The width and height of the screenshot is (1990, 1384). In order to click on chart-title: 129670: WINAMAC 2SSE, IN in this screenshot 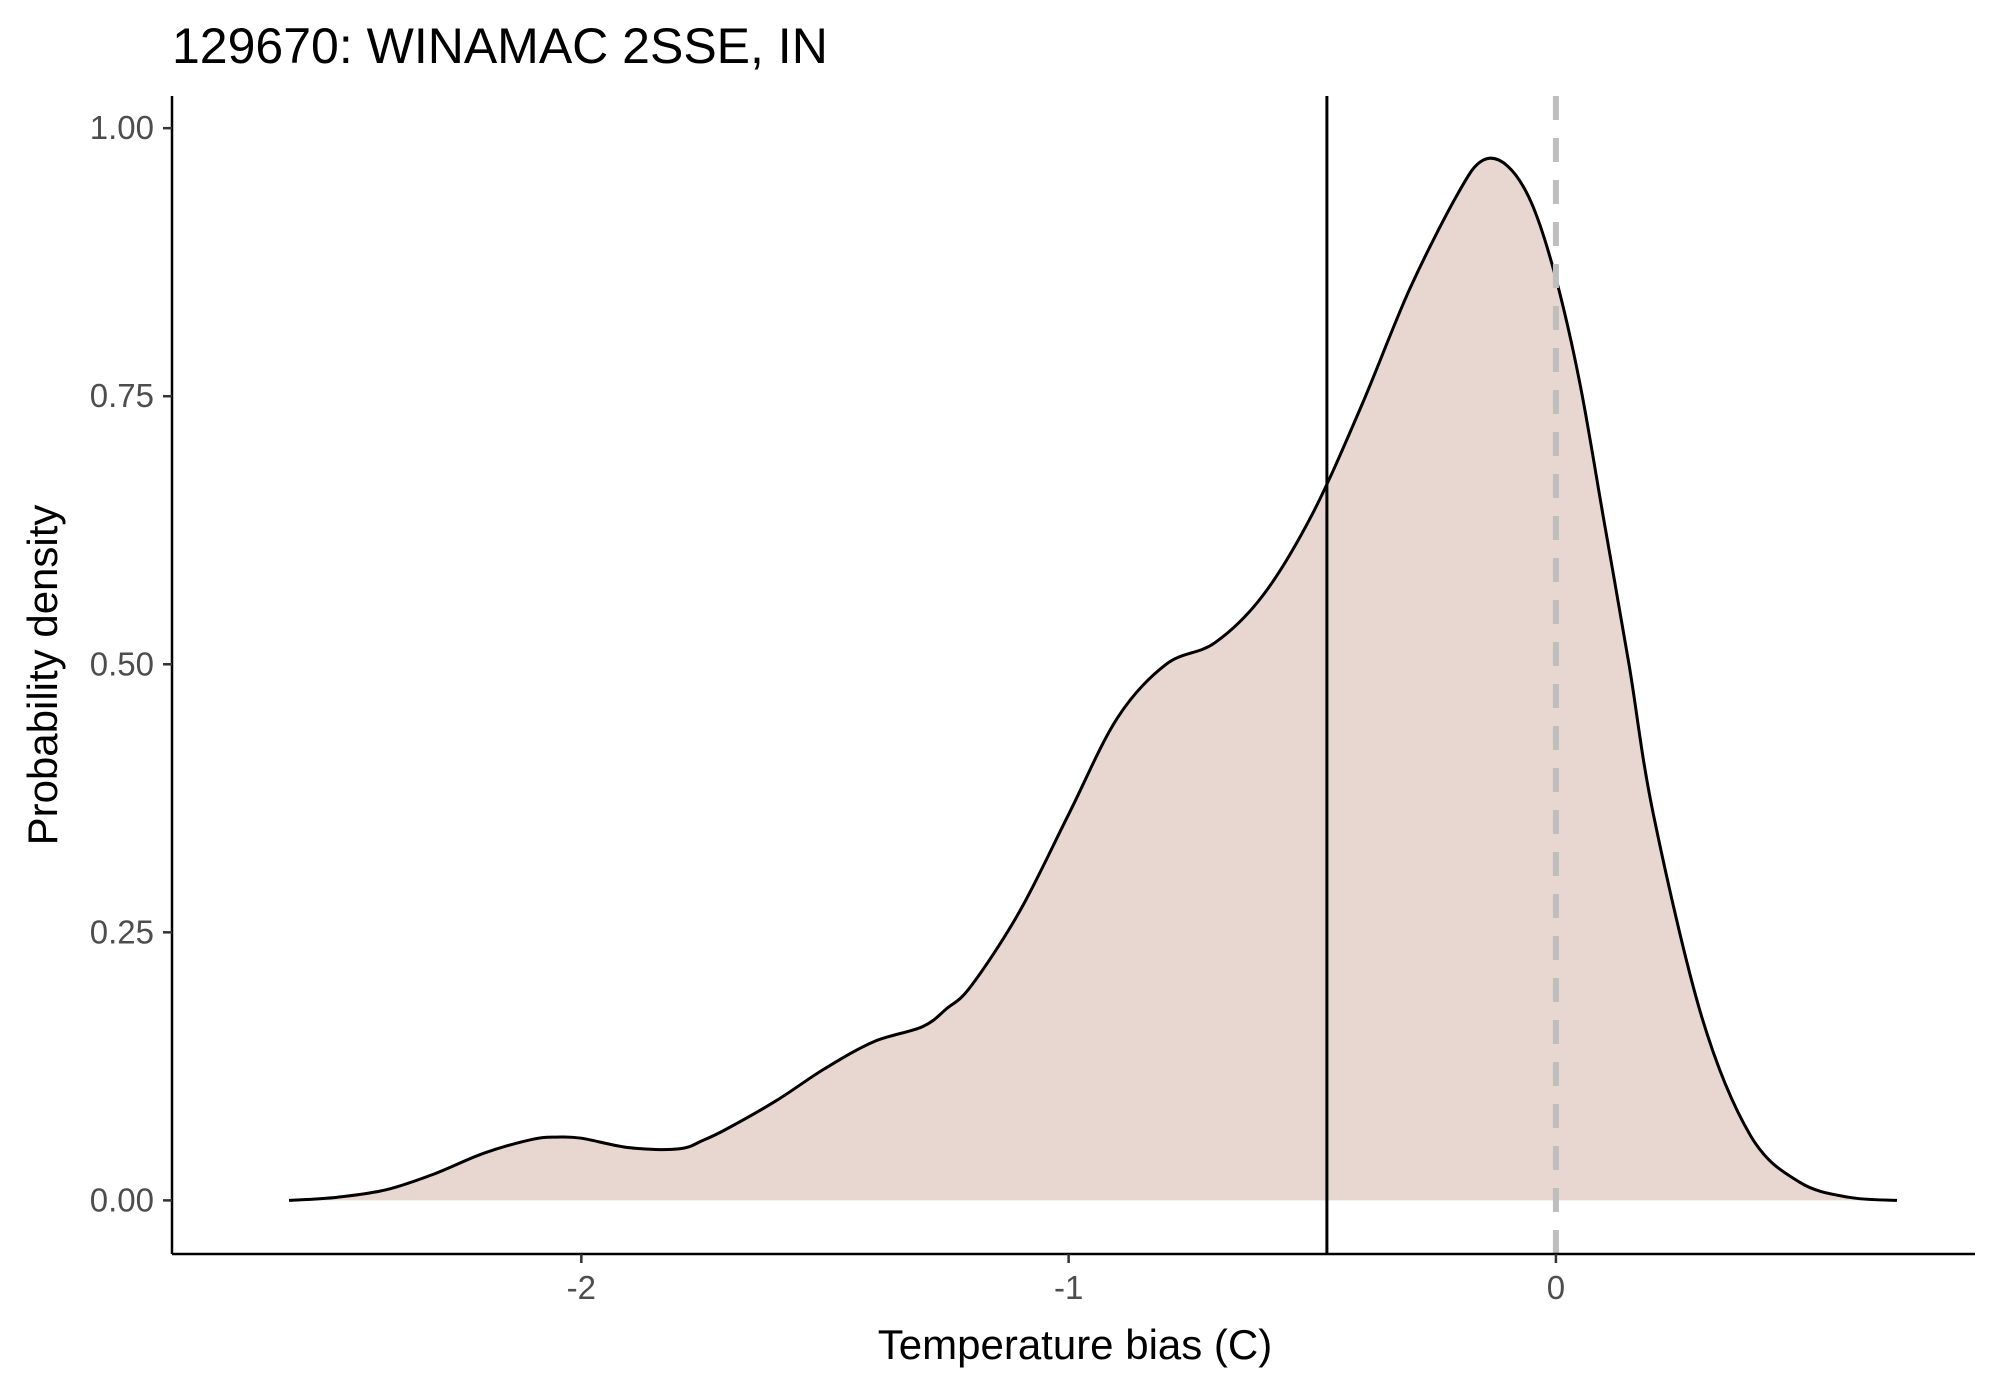, I will do `click(500, 46)`.